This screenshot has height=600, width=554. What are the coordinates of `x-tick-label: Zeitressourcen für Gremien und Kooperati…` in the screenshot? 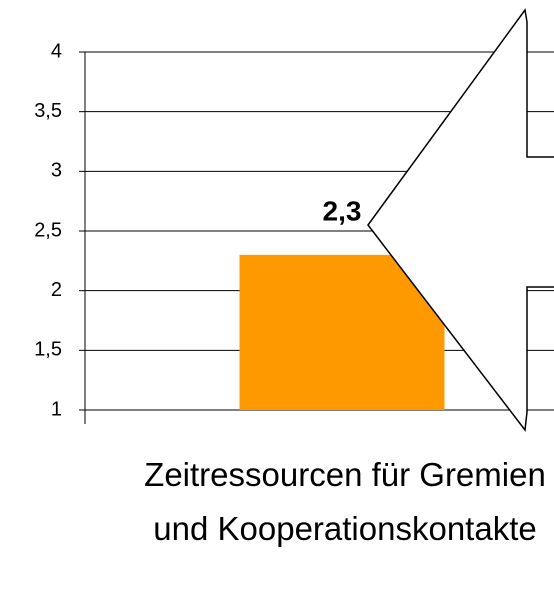 It's located at (345, 501).